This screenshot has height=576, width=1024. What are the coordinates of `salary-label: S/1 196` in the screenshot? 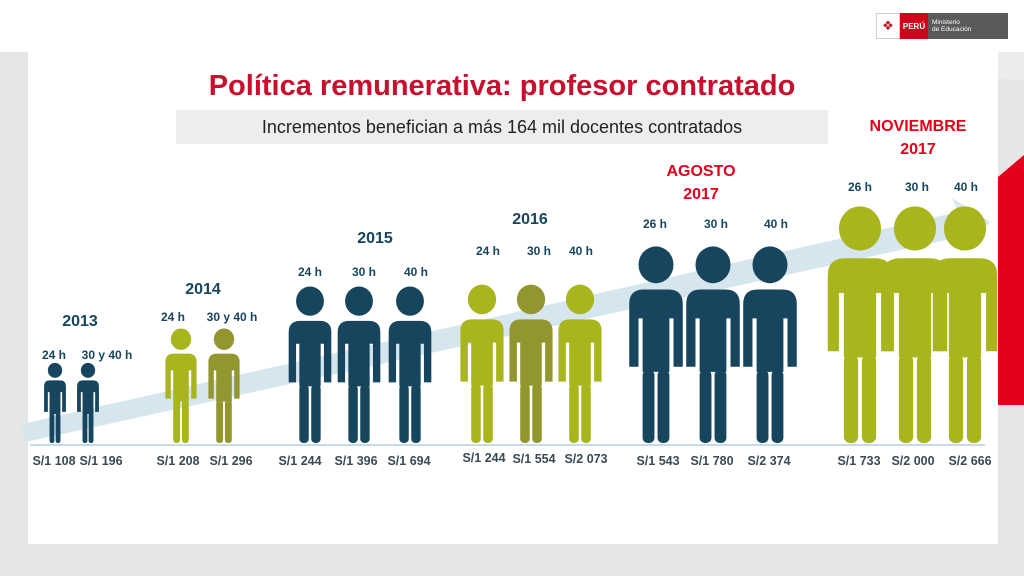 It's located at (100, 461).